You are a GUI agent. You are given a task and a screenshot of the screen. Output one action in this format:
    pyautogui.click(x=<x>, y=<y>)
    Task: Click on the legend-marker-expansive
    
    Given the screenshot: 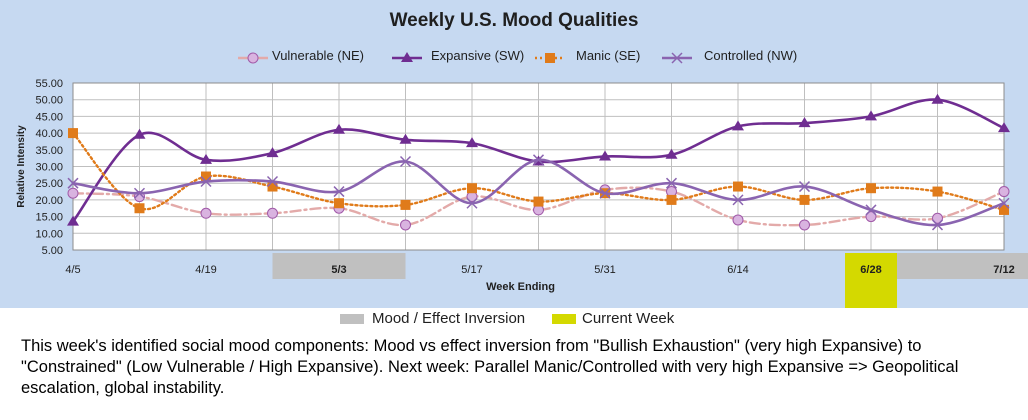 What is the action you would take?
    pyautogui.click(x=407, y=57)
    